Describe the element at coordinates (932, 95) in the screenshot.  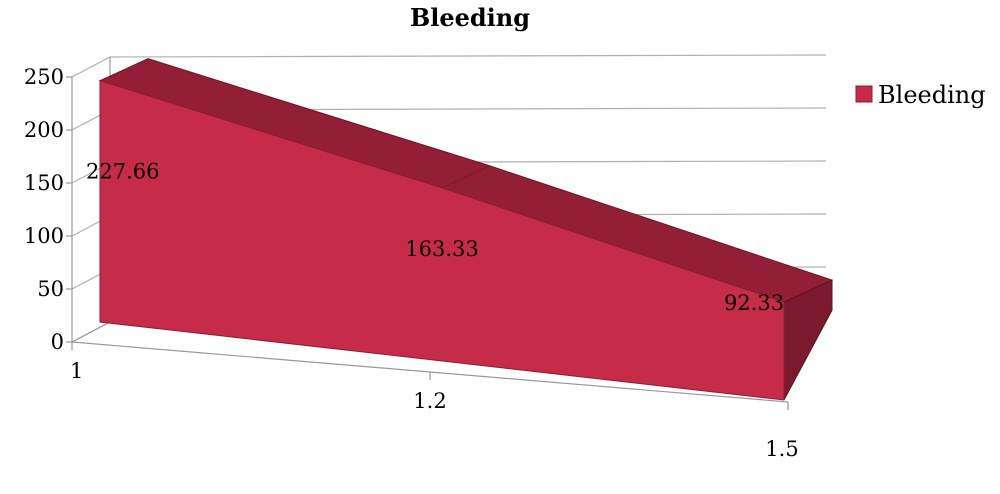
I see `legend-label-bleeding: Bleeding` at that location.